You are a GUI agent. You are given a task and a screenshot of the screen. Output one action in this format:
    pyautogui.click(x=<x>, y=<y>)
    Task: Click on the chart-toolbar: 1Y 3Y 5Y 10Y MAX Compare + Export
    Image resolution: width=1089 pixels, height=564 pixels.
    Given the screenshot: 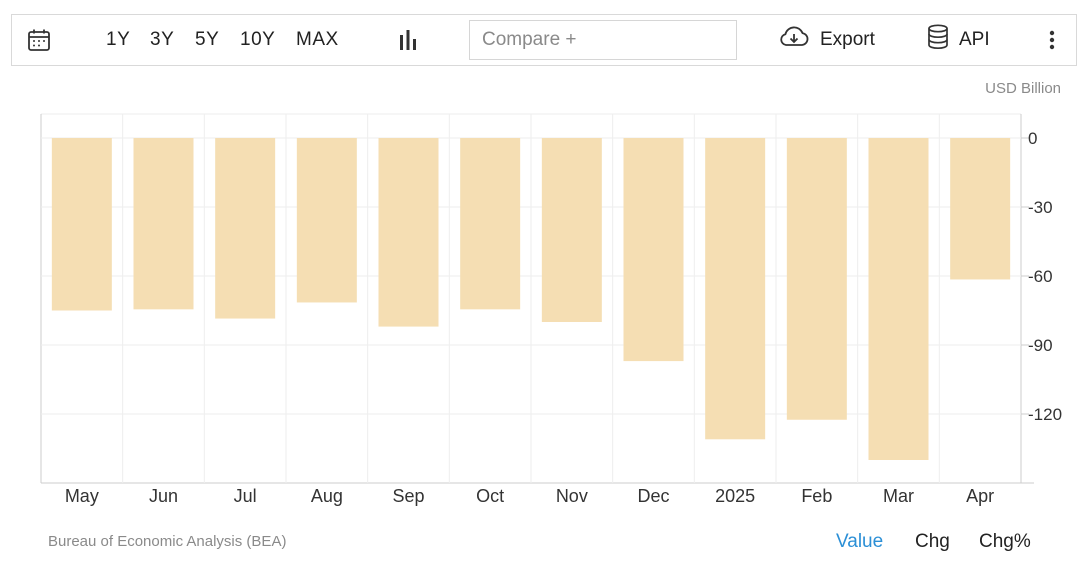 What is the action you would take?
    pyautogui.click(x=544, y=40)
    